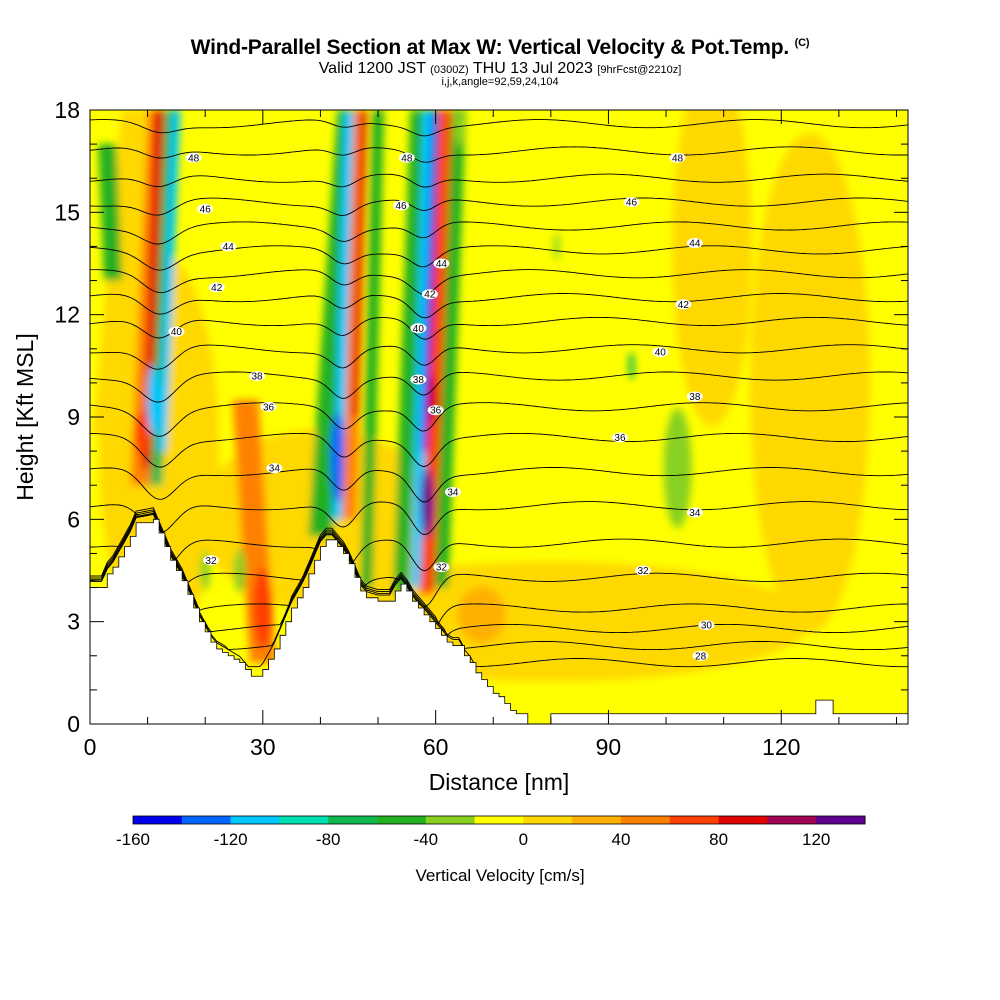 The height and width of the screenshot is (1000, 1000). What do you see at coordinates (500, 82) in the screenshot?
I see `indices-label: i,j,k,angle=92,59,24,104` at bounding box center [500, 82].